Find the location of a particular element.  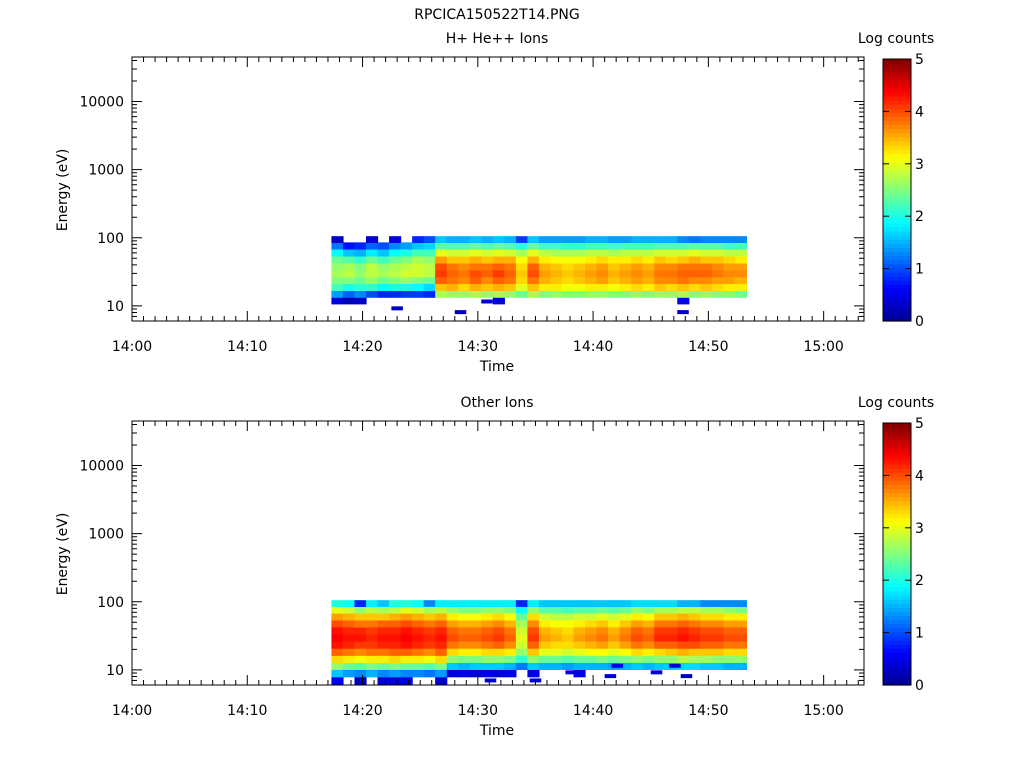

x-axis-label: Time is located at coordinates (496, 731).